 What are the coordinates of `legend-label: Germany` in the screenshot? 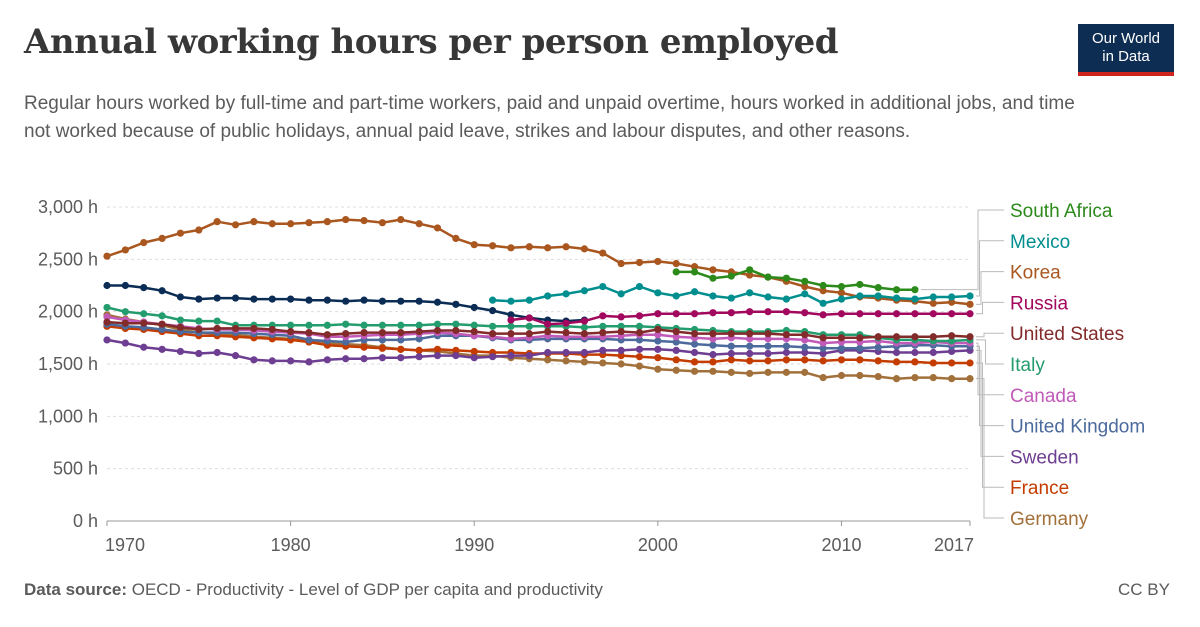 It's located at (1049, 519).